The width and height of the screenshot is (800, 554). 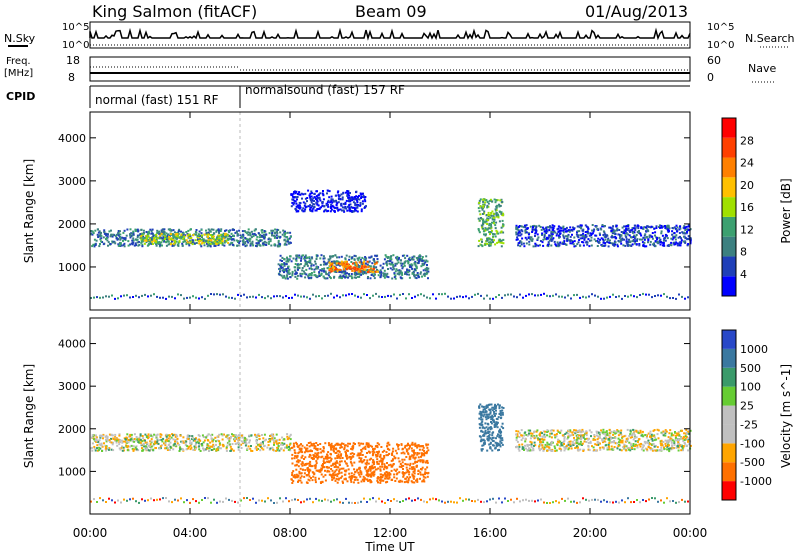 What do you see at coordinates (770, 38) in the screenshot?
I see `nsearch-label: N.Search` at bounding box center [770, 38].